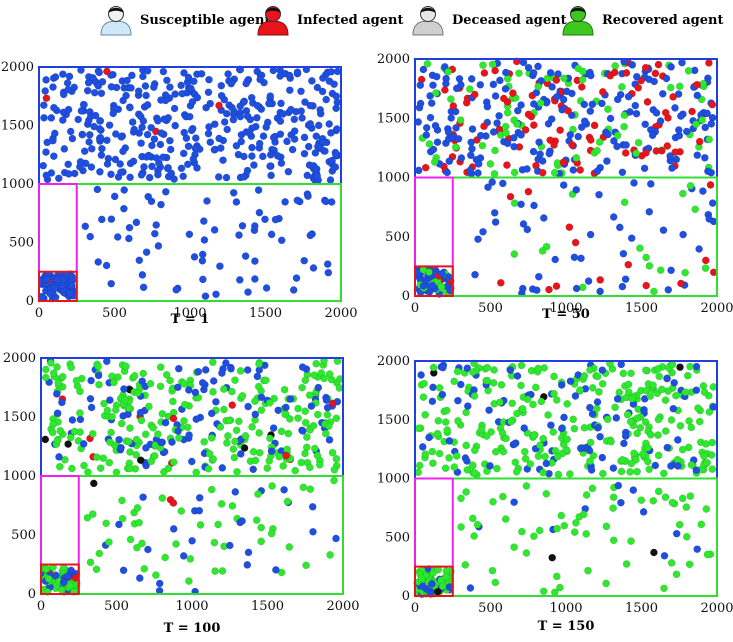 The height and width of the screenshot is (642, 733). Describe the element at coordinates (565, 308) in the screenshot. I see `x-tick-label: 1000` at that location.